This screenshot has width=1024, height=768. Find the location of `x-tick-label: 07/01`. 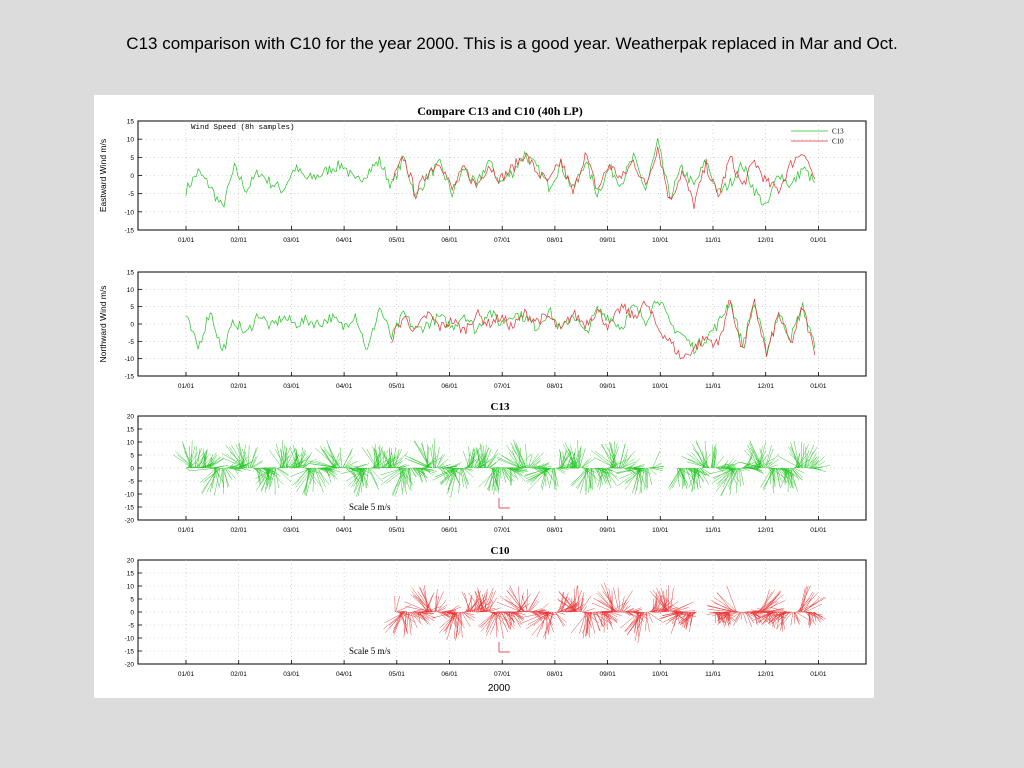

x-tick-label: 07/01 is located at coordinates (502, 674).